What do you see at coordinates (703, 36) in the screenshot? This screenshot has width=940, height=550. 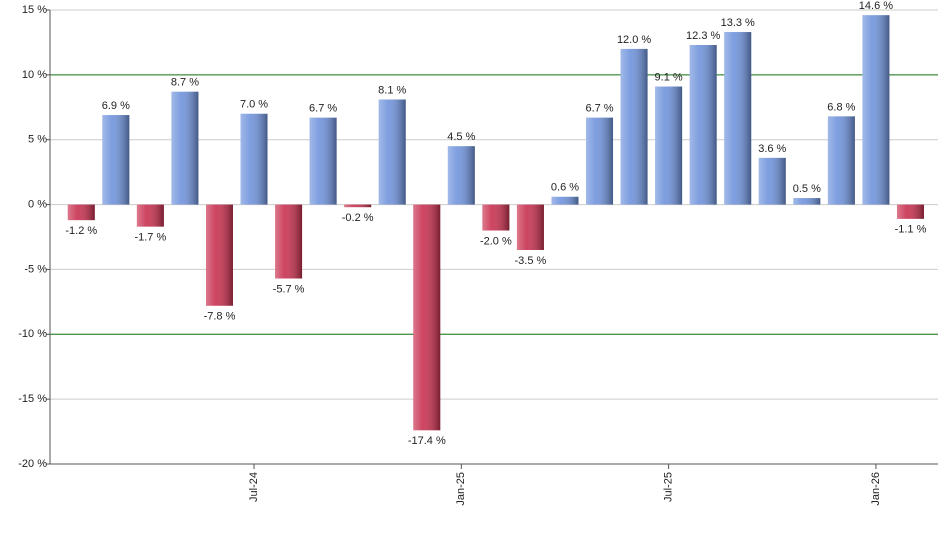 I see `value-label: 12.3 %` at bounding box center [703, 36].